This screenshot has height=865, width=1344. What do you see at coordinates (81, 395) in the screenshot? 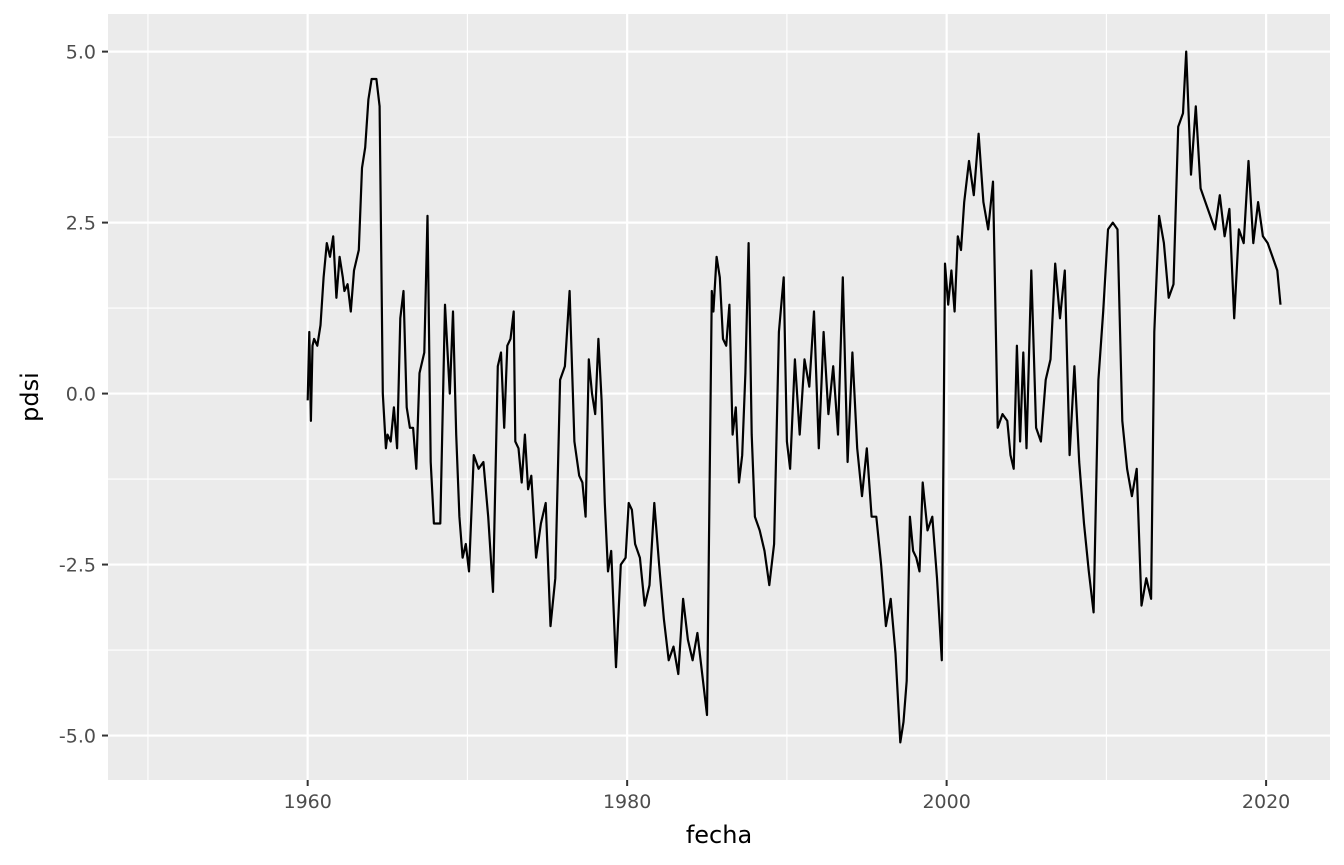
I see `y-tick-label: 0.0` at bounding box center [81, 395].